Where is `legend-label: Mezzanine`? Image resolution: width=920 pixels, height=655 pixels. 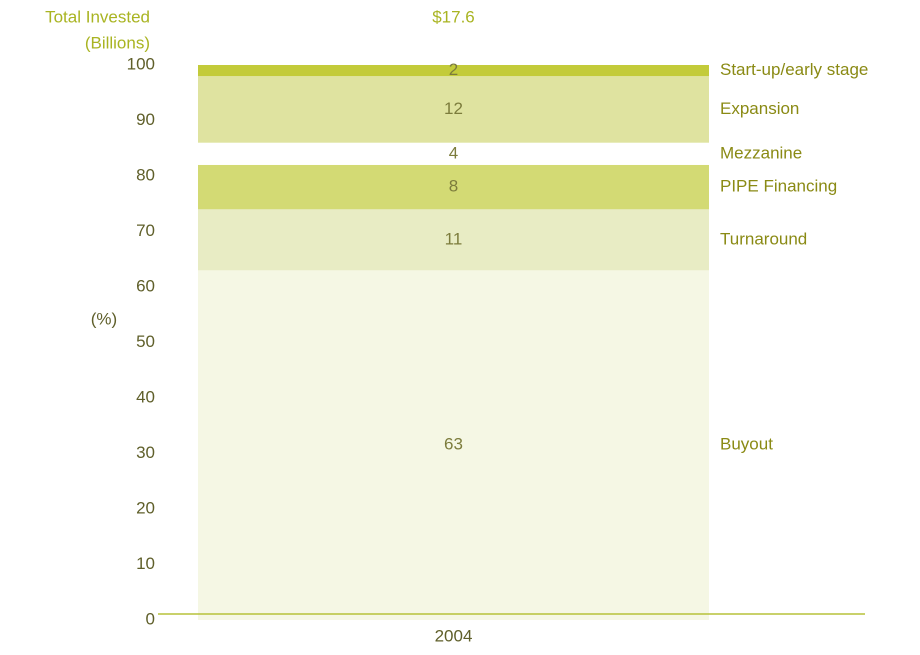
legend-label: Mezzanine is located at coordinates (761, 152).